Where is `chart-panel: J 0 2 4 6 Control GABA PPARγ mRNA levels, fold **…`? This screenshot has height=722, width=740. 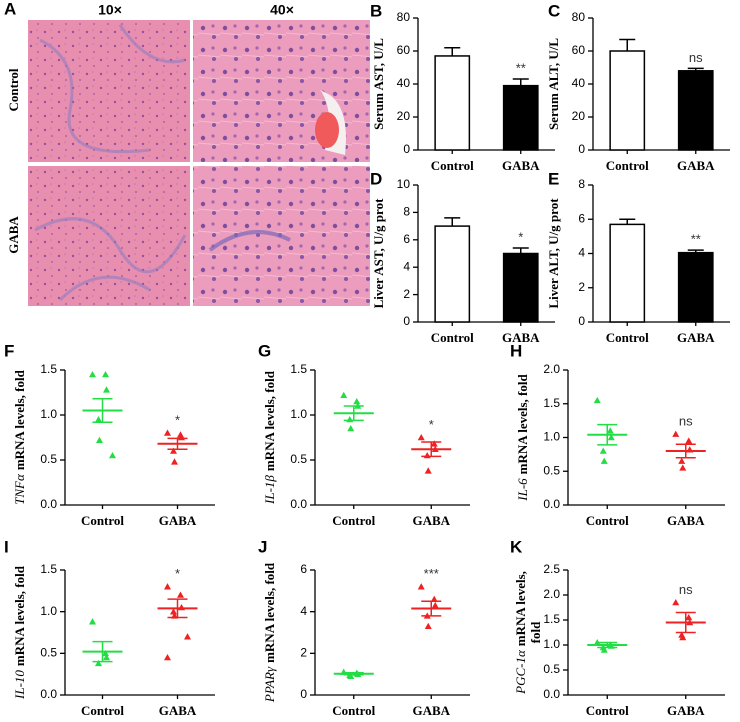
chart-panel: J 0 2 4 6 Control GABA PPARγ mRNA levels, fold **… is located at coordinates (364, 627).